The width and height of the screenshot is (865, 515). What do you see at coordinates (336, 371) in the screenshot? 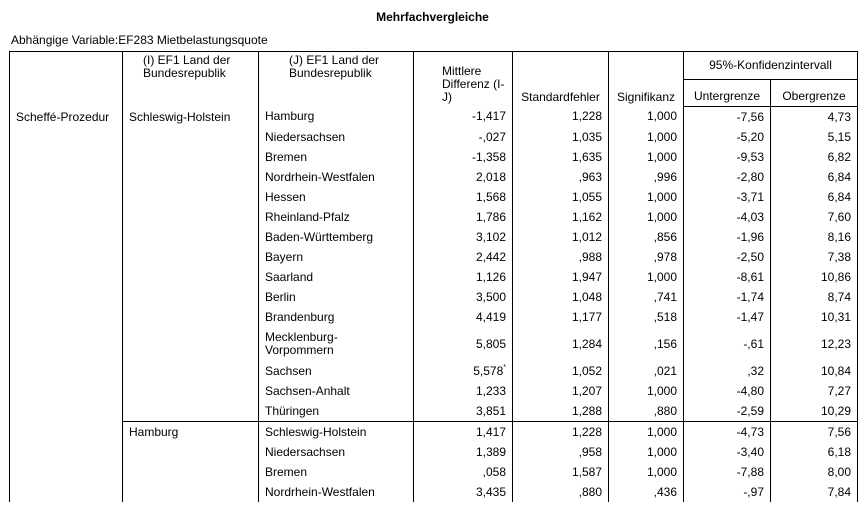
I see `compare-cell: Sachsen` at bounding box center [336, 371].